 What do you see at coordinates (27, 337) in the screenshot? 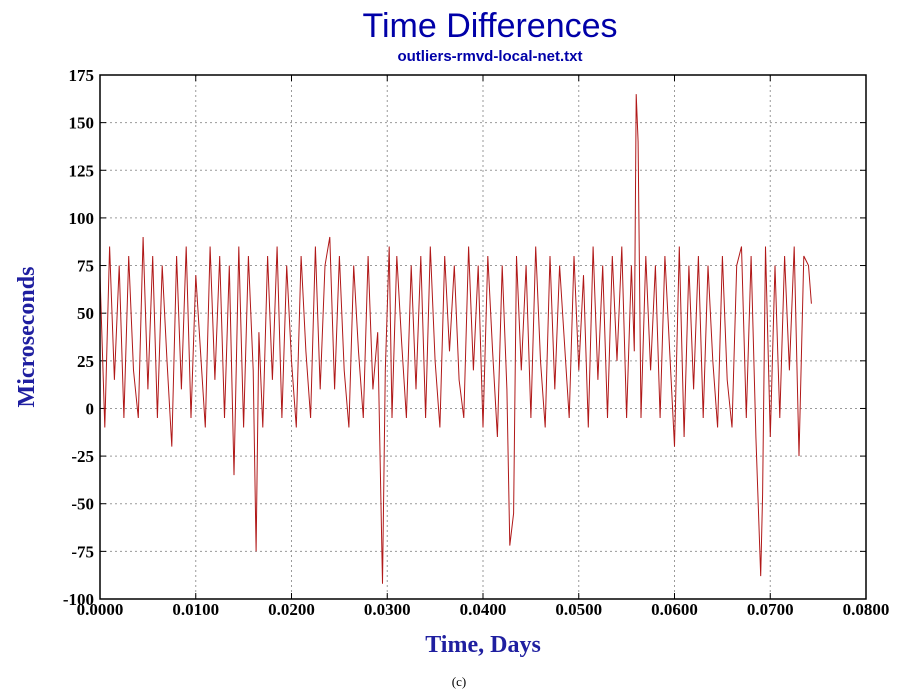
I see `y-axis-label: Microseconds` at bounding box center [27, 337].